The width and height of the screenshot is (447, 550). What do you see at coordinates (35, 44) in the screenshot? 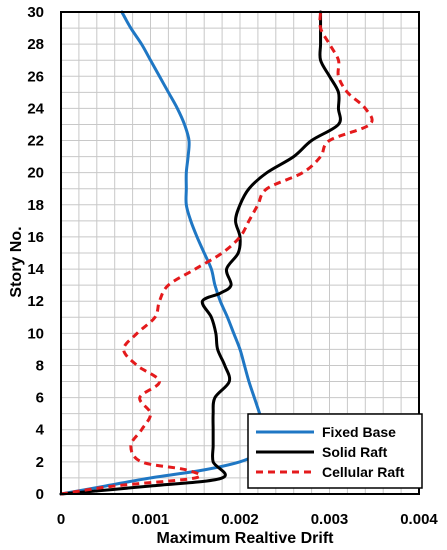
I see `y-tick-label: 28` at bounding box center [35, 44].